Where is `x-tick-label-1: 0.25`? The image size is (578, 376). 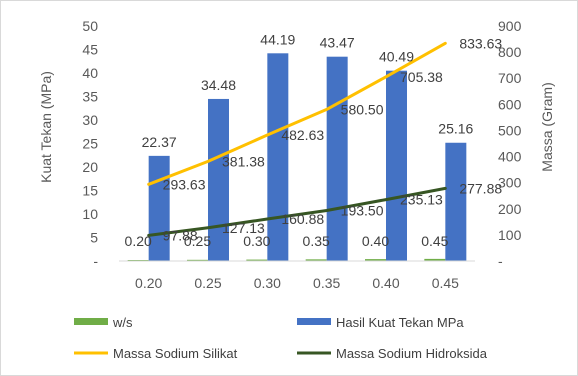
x-tick-label-1: 0.25 is located at coordinates (207, 283).